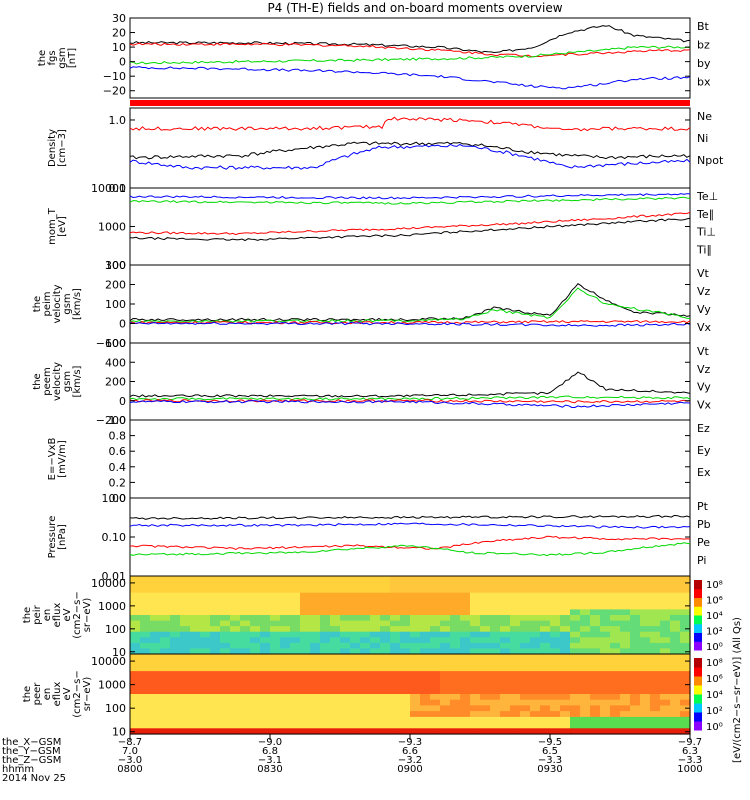 The height and width of the screenshot is (800, 750). What do you see at coordinates (108, 661) in the screenshot?
I see `y-tick-label: 10000` at bounding box center [108, 661].